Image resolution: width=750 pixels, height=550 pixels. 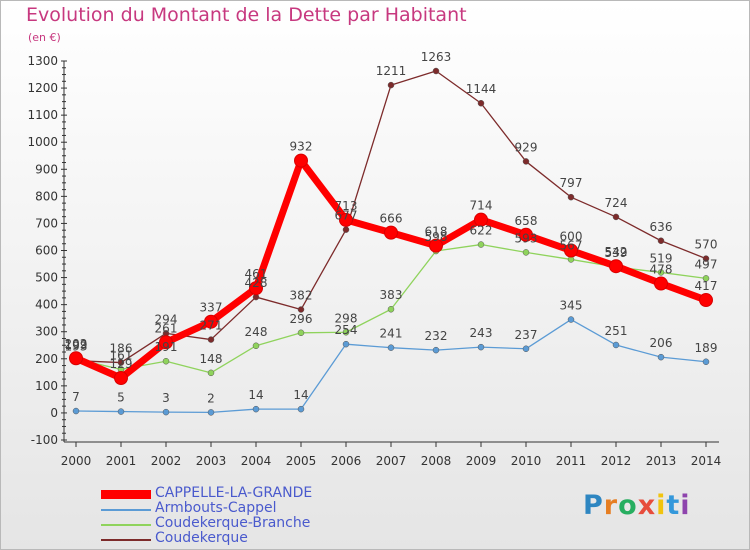 I want to click on data-label: 593, so click(x=526, y=238).